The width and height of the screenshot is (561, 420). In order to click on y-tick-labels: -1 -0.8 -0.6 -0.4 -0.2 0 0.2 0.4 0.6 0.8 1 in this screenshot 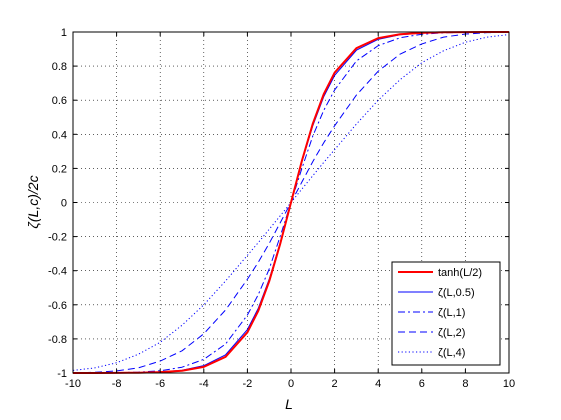, I will do `click(57, 203)`.